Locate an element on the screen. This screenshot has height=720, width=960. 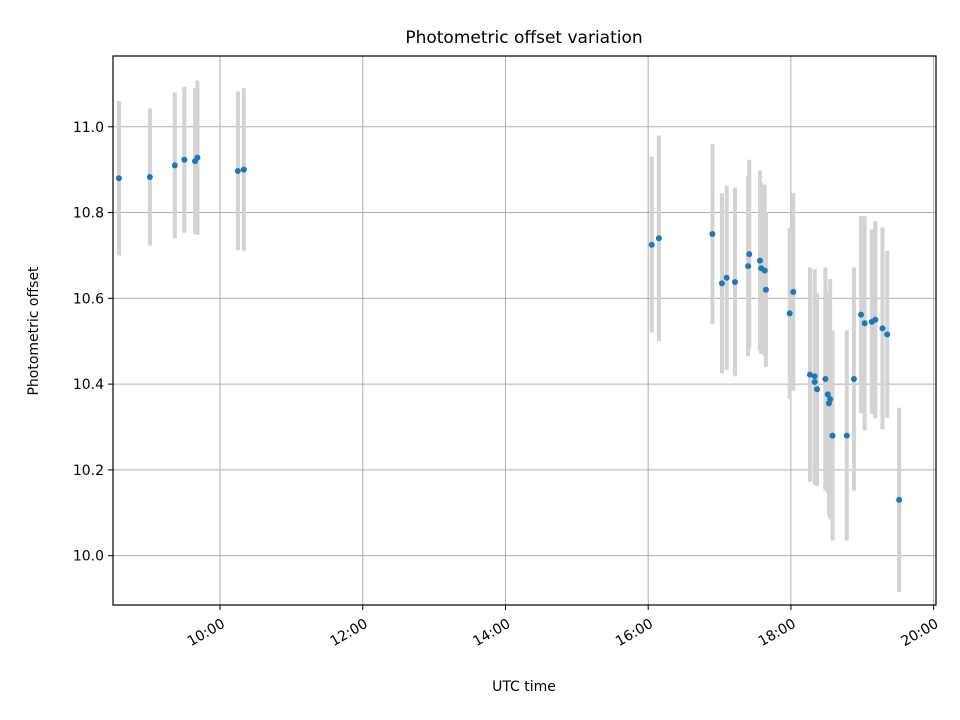
y-axis-title: Photometric offset is located at coordinates (34, 331).